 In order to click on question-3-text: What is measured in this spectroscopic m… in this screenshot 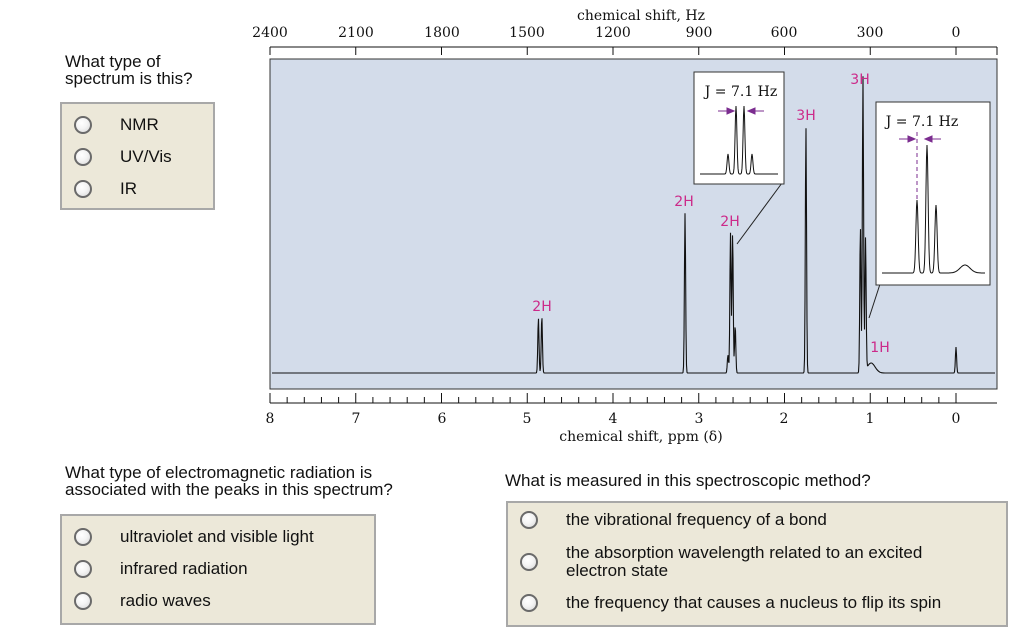, I will do `click(688, 480)`.